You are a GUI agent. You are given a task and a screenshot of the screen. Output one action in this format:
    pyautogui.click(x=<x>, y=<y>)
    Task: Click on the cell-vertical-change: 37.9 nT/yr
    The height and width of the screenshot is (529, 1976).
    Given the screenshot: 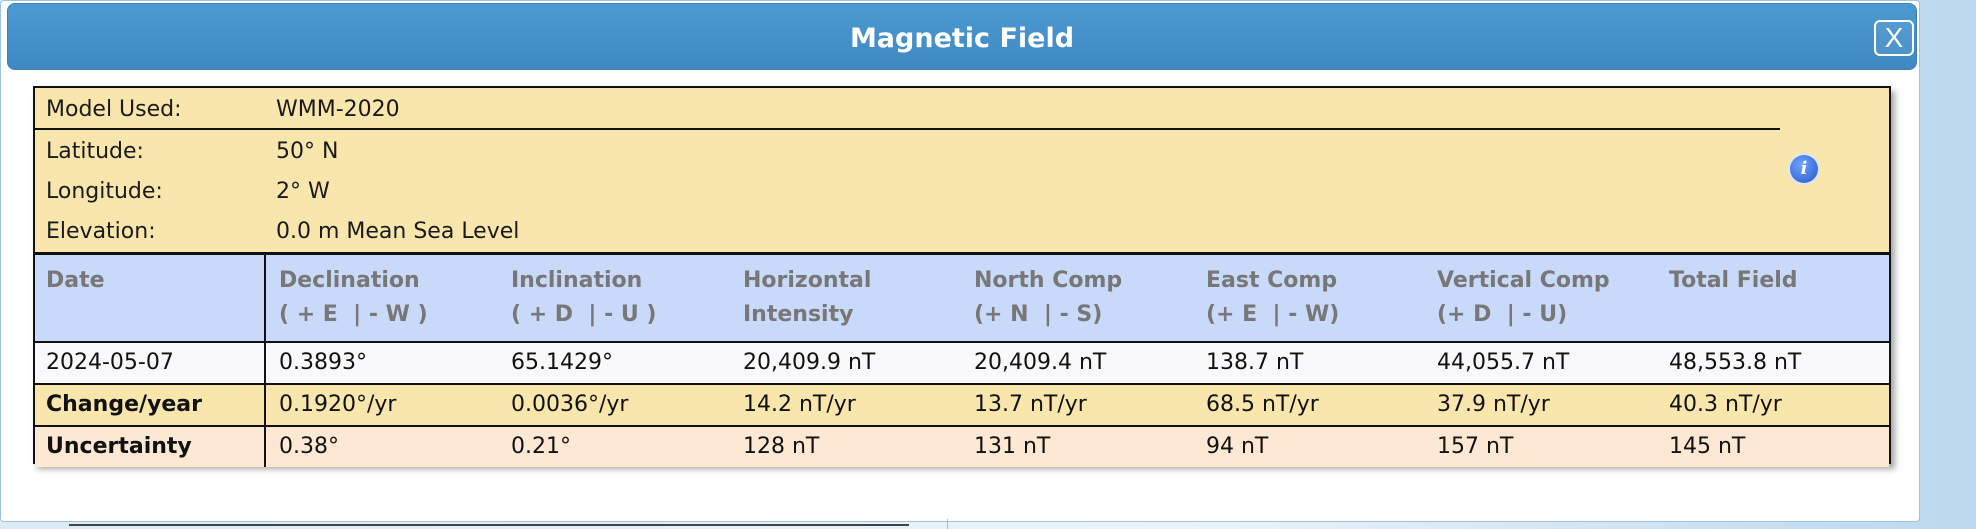 What is the action you would take?
    pyautogui.click(x=1493, y=404)
    